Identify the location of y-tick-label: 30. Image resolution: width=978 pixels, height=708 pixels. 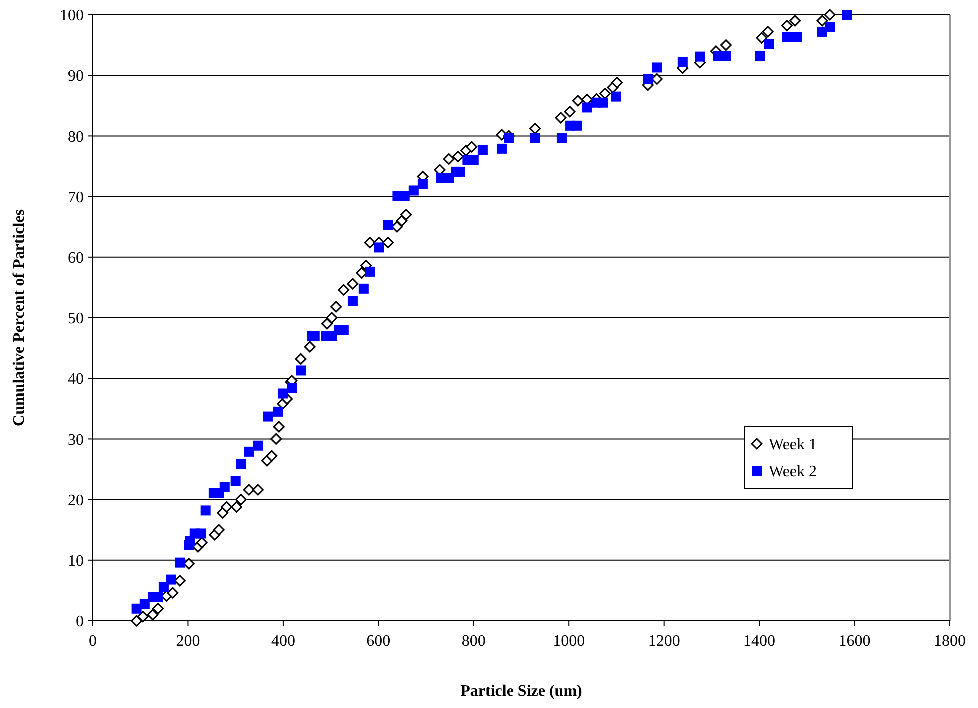
(76, 440).